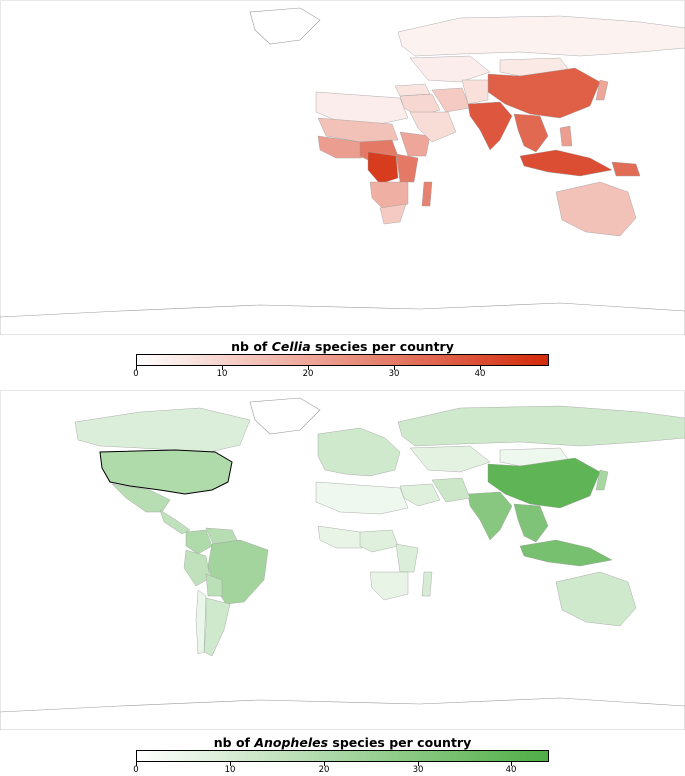 The width and height of the screenshot is (685, 776). What do you see at coordinates (451, 490) in the screenshot?
I see `region-iran` at bounding box center [451, 490].